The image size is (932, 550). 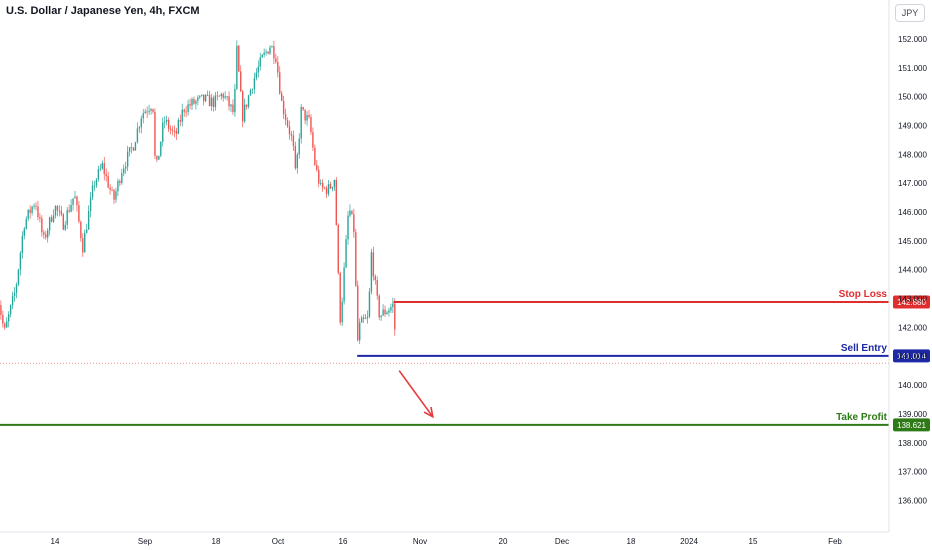 I want to click on level-price-label: 142.880, so click(x=911, y=302).